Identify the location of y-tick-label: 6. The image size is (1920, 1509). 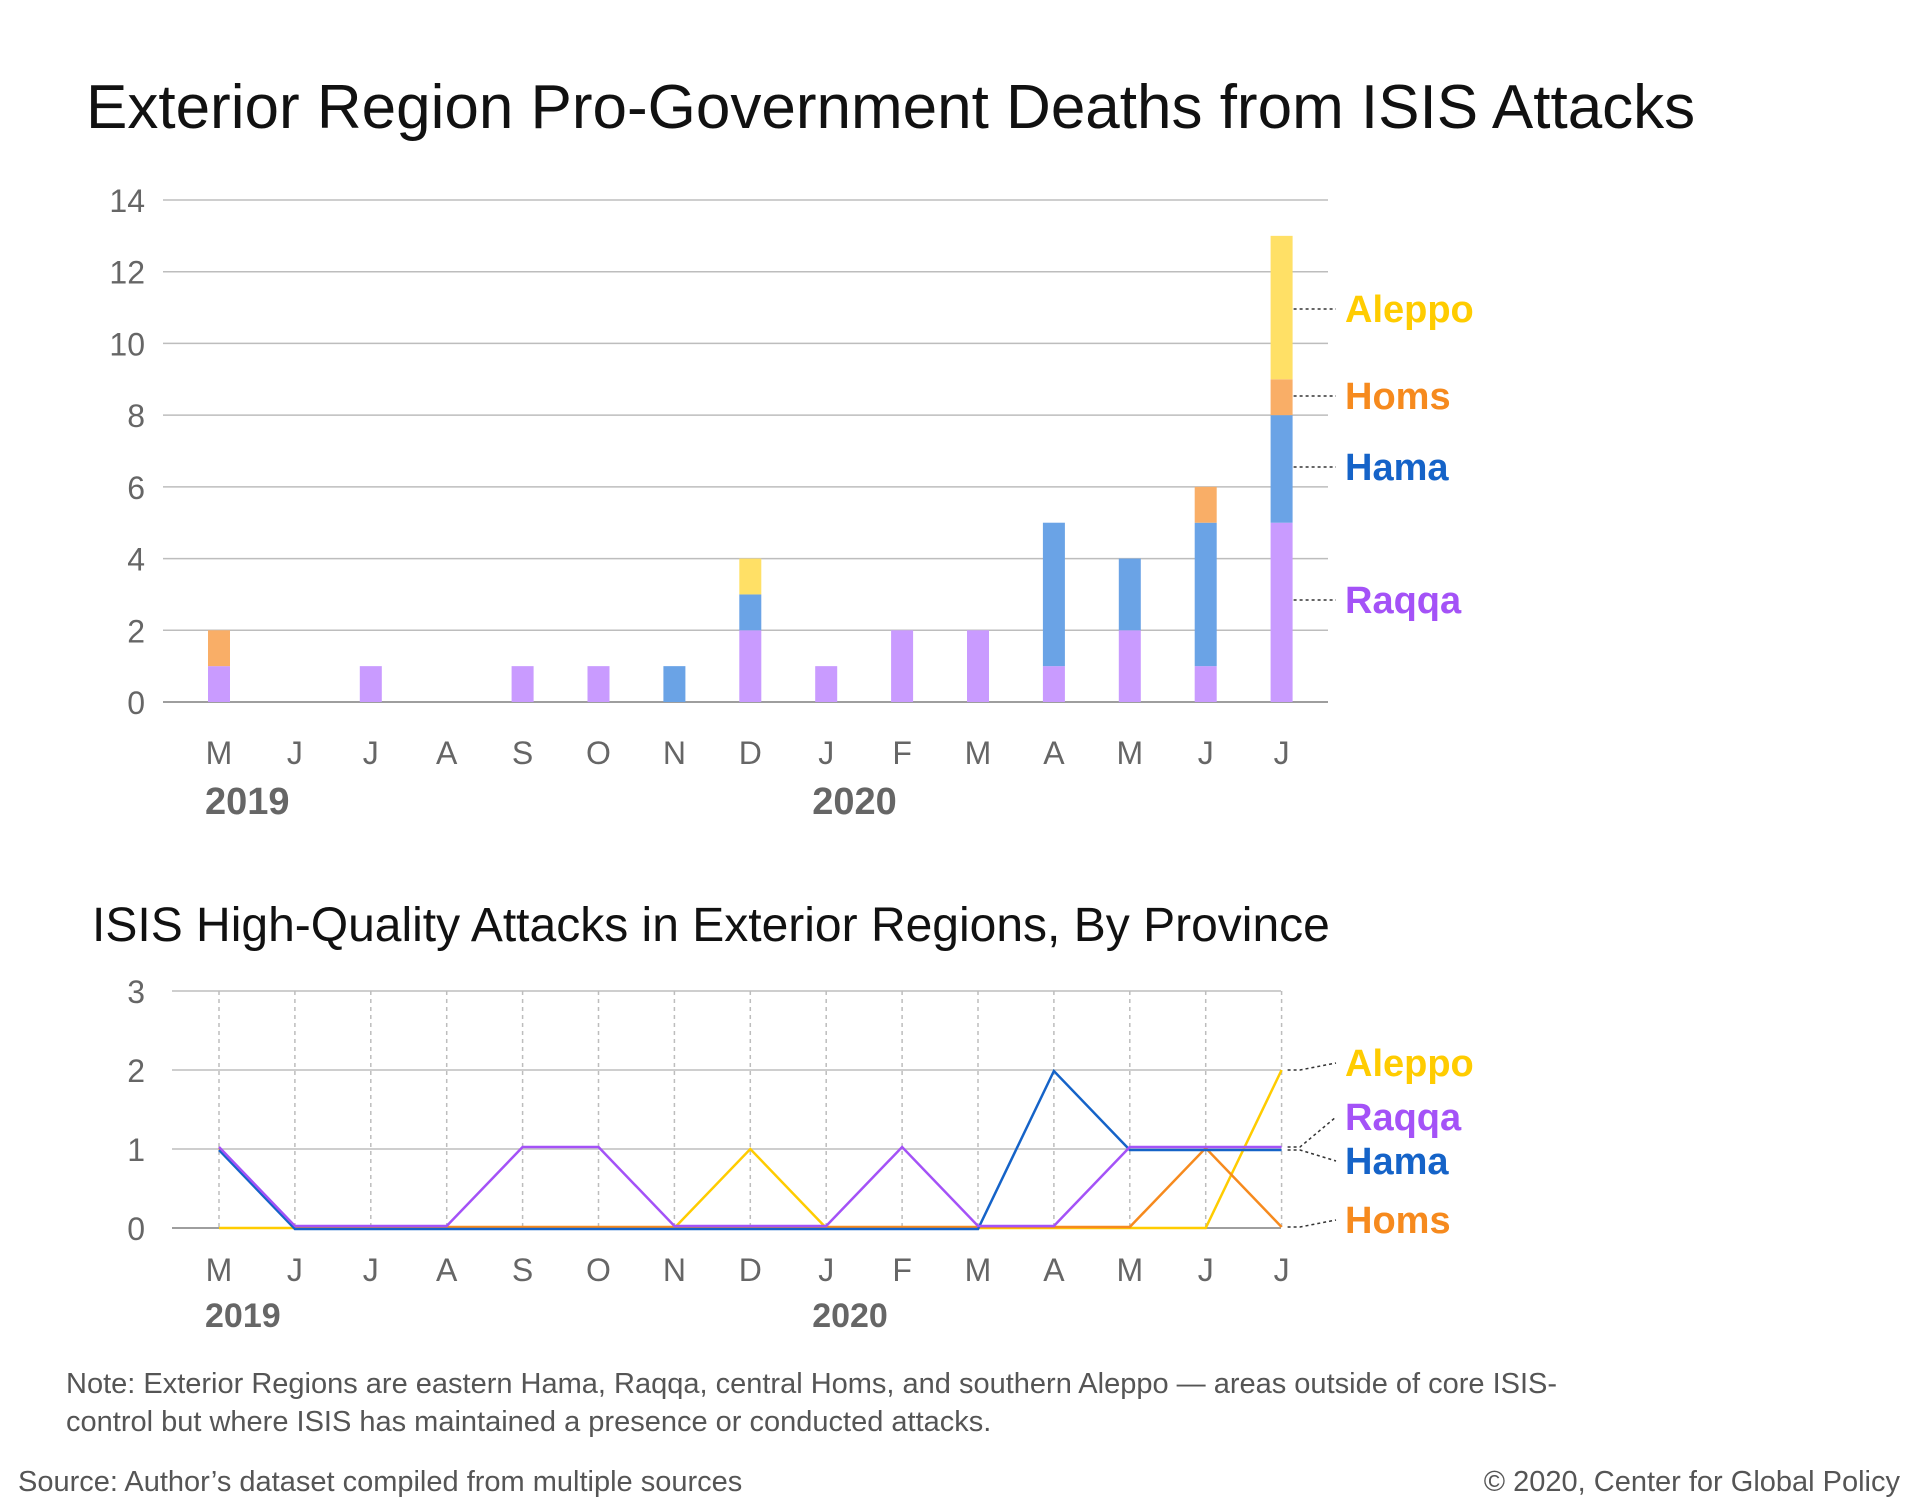
(136, 488).